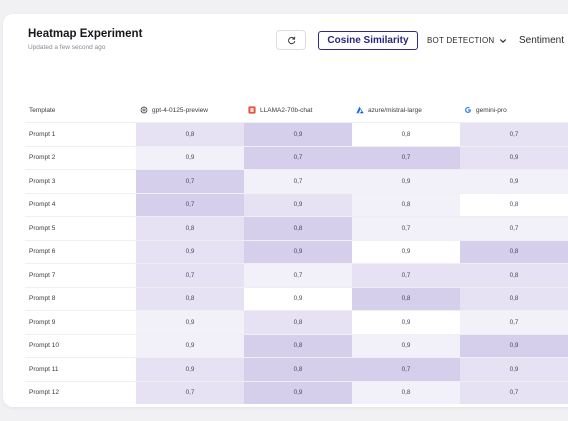  I want to click on column-header-gpt4: gpt-4-0125-preview, so click(190, 110).